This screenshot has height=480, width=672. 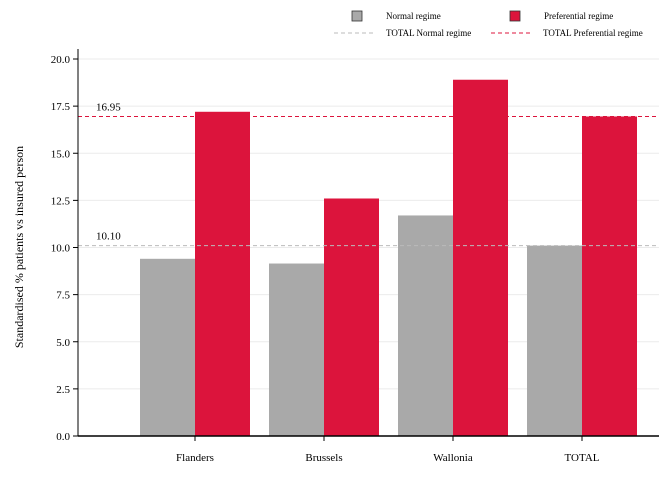 I want to click on y-tick-label: 7.5, so click(x=63, y=296).